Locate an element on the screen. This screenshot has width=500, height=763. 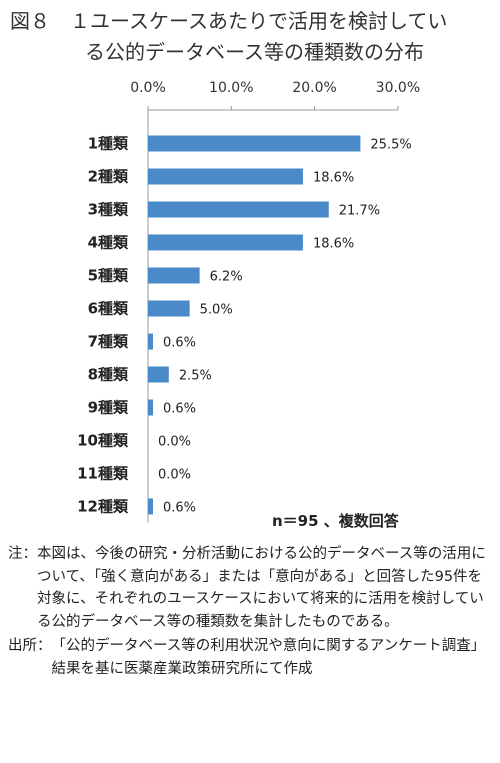
category-label: 6種類 is located at coordinates (108, 309).